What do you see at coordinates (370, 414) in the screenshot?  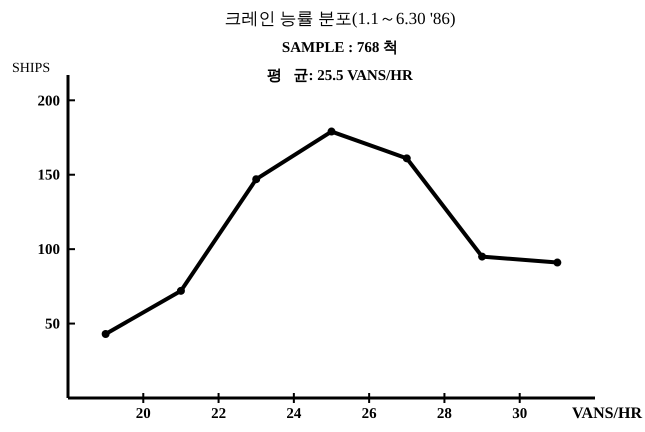 I see `x-tick-label: 26` at bounding box center [370, 414].